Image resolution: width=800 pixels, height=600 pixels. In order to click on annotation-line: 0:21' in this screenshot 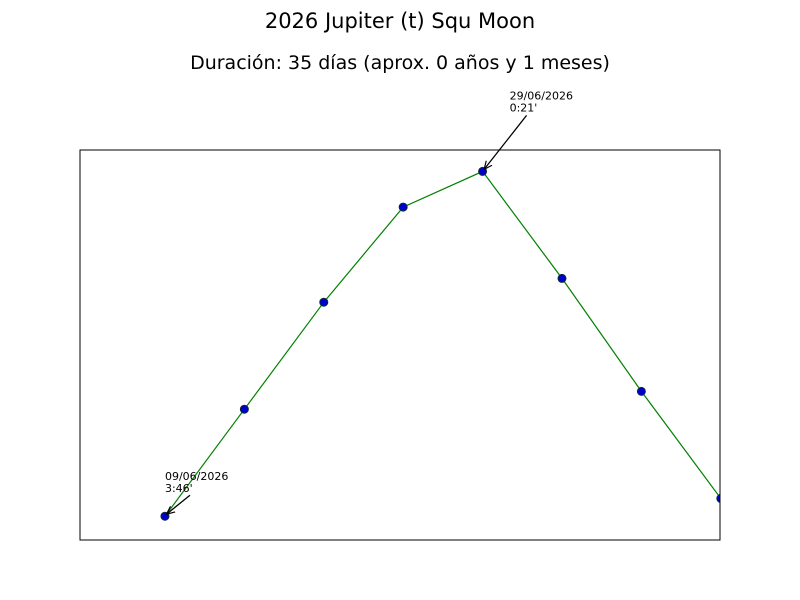, I will do `click(524, 107)`.